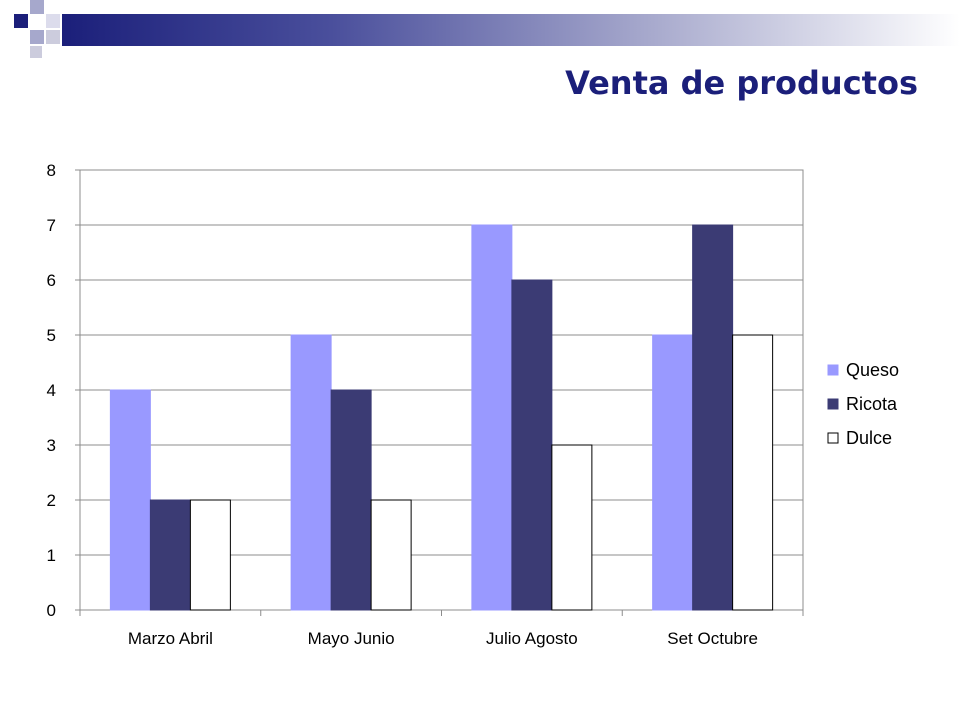  I want to click on header-gradient-bar, so click(511, 30).